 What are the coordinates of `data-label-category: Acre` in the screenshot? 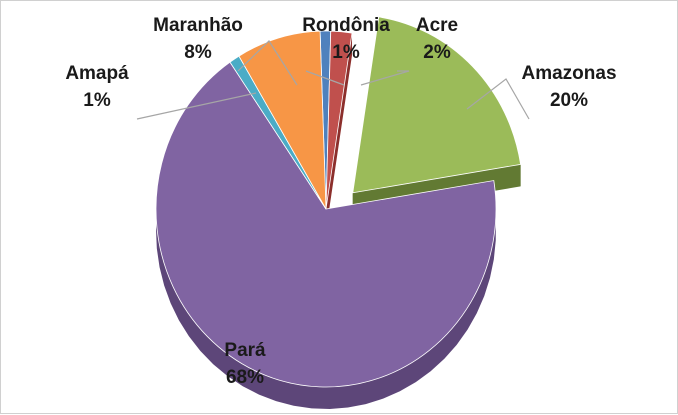 It's located at (437, 25).